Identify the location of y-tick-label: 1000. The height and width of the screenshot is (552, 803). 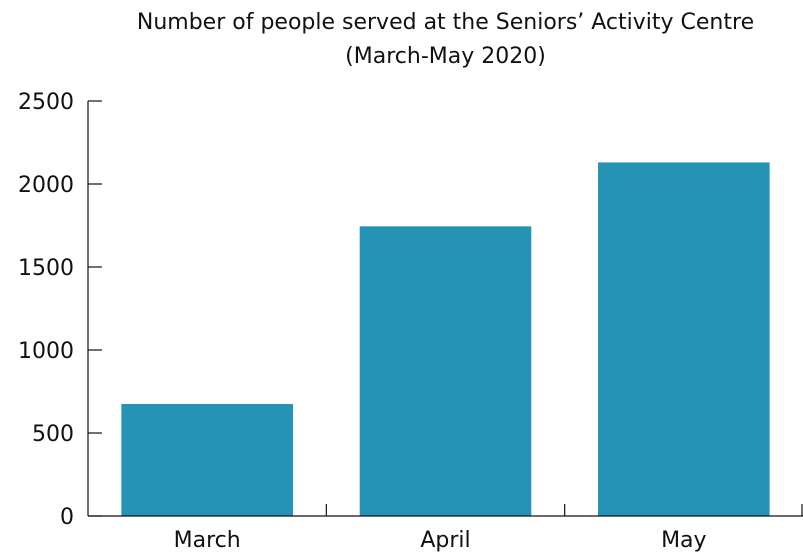
(46, 351).